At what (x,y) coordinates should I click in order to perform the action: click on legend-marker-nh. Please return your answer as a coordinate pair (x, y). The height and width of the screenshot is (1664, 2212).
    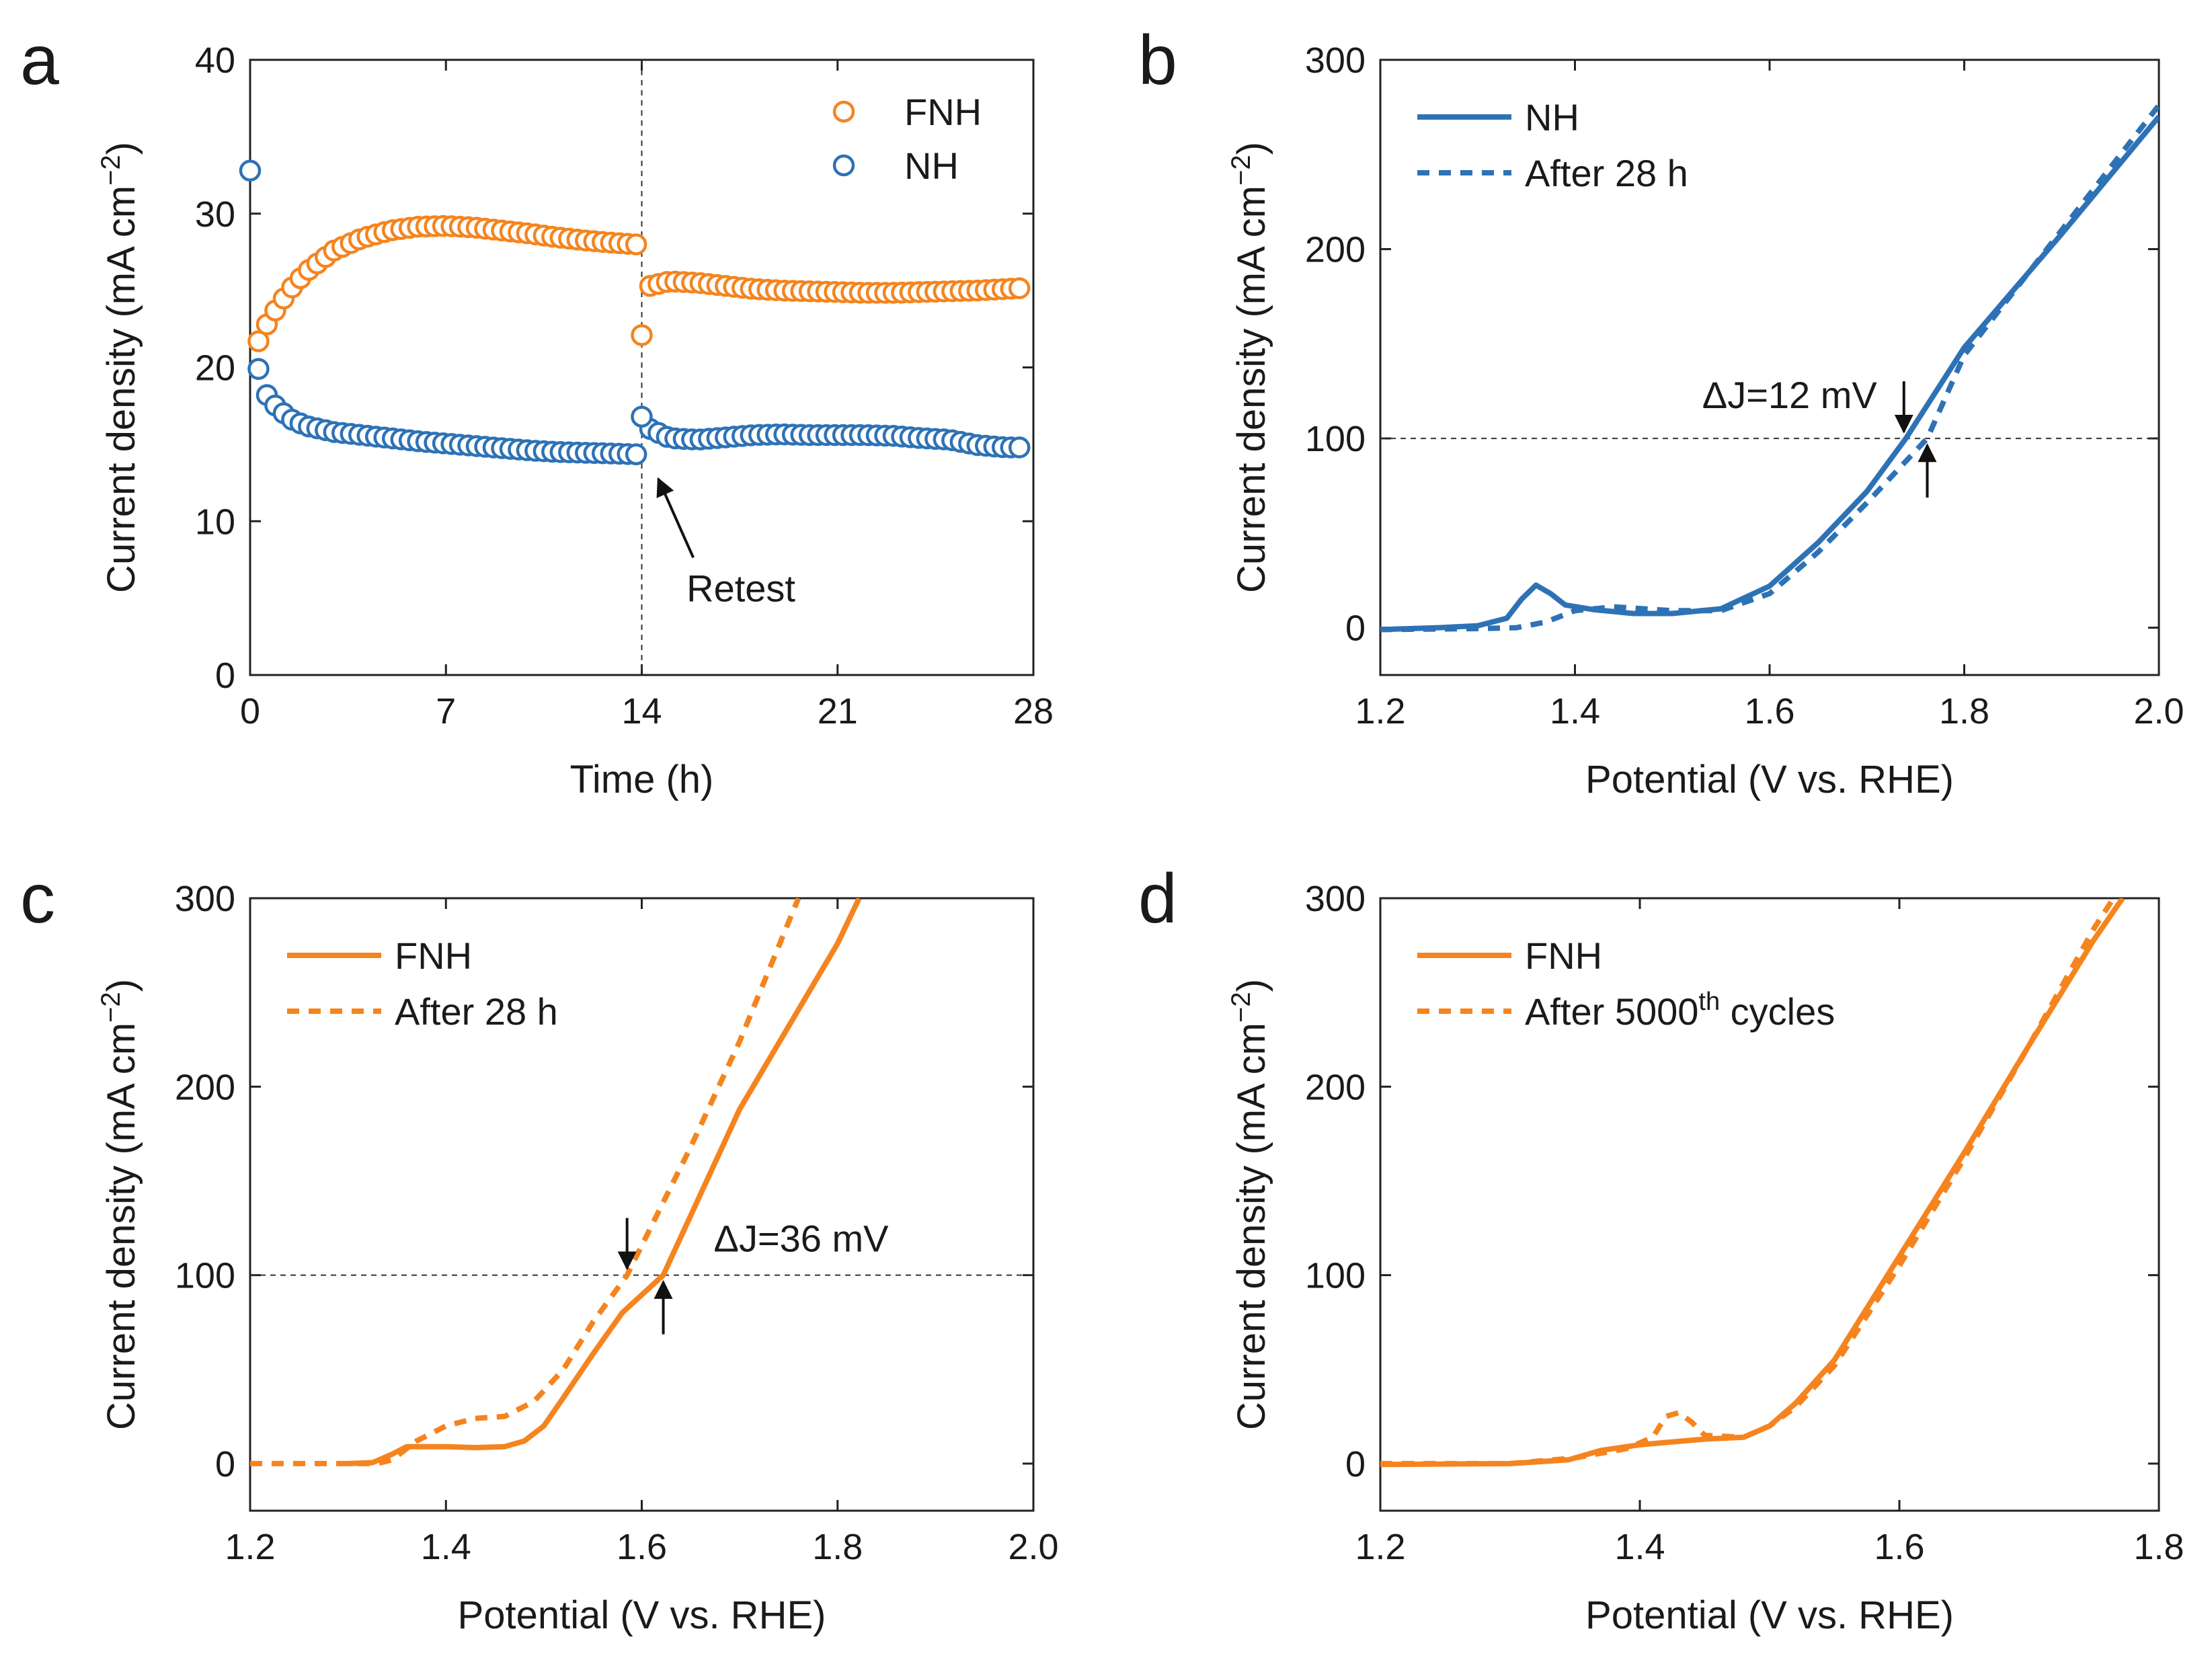
    Looking at the image, I should click on (843, 165).